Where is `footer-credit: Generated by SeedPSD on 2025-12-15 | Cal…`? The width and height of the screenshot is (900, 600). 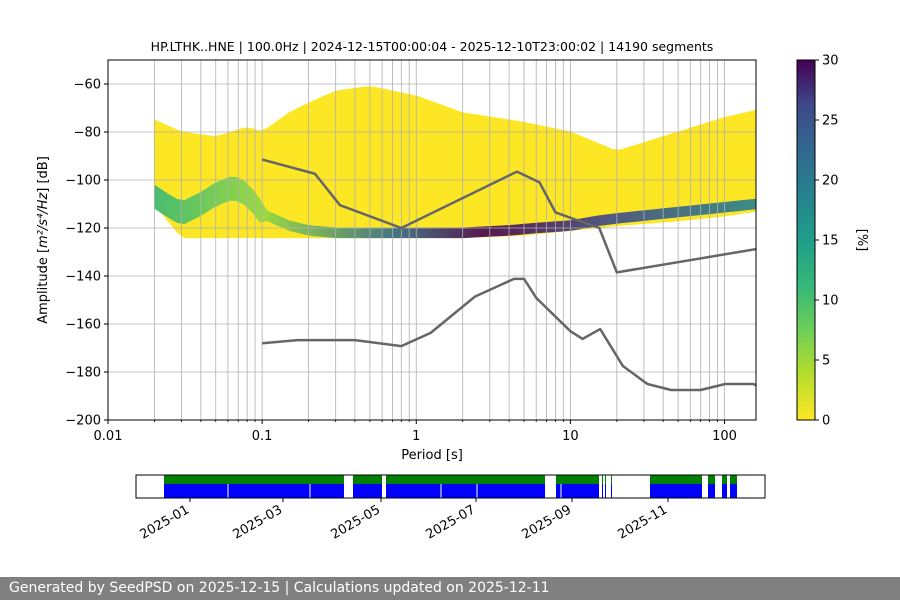
footer-credit: Generated by SeedPSD on 2025-12-15 | Cal… is located at coordinates (450, 588).